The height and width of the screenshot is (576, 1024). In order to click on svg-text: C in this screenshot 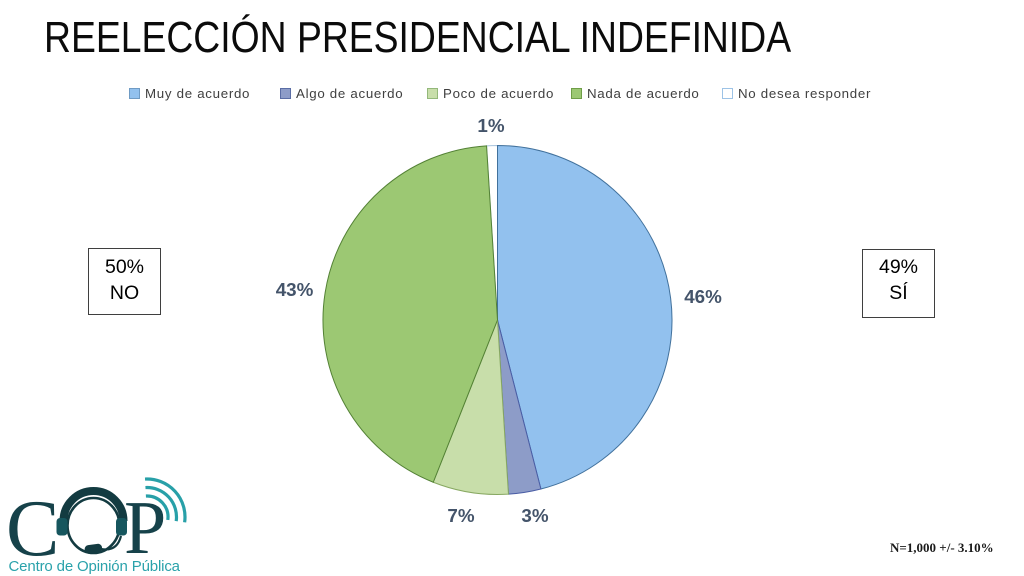, I will do `click(32, 529)`.